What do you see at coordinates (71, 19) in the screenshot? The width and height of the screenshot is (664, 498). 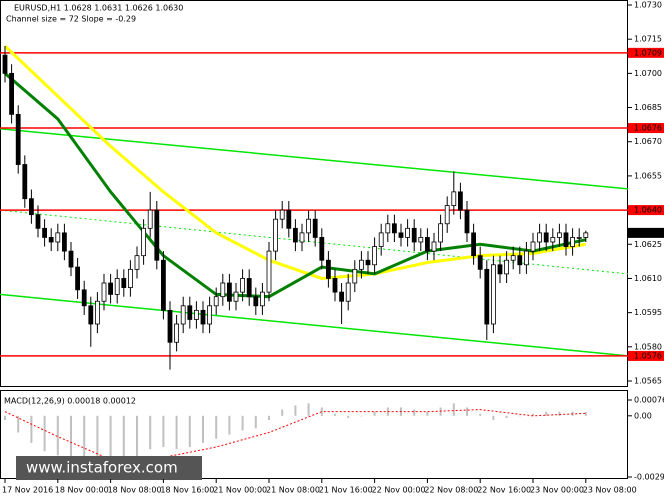 I see `channel-info: Channel size = 72 Slope = -0.29` at bounding box center [71, 19].